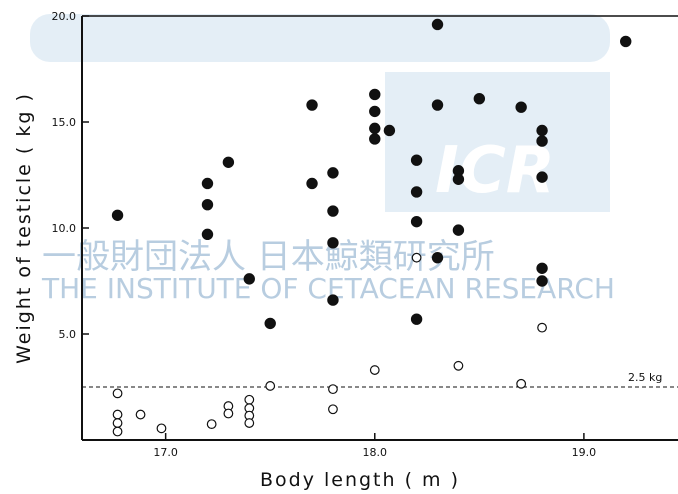  What do you see at coordinates (64, 122) in the screenshot?
I see `y-tick-label: 15.0` at bounding box center [64, 122].